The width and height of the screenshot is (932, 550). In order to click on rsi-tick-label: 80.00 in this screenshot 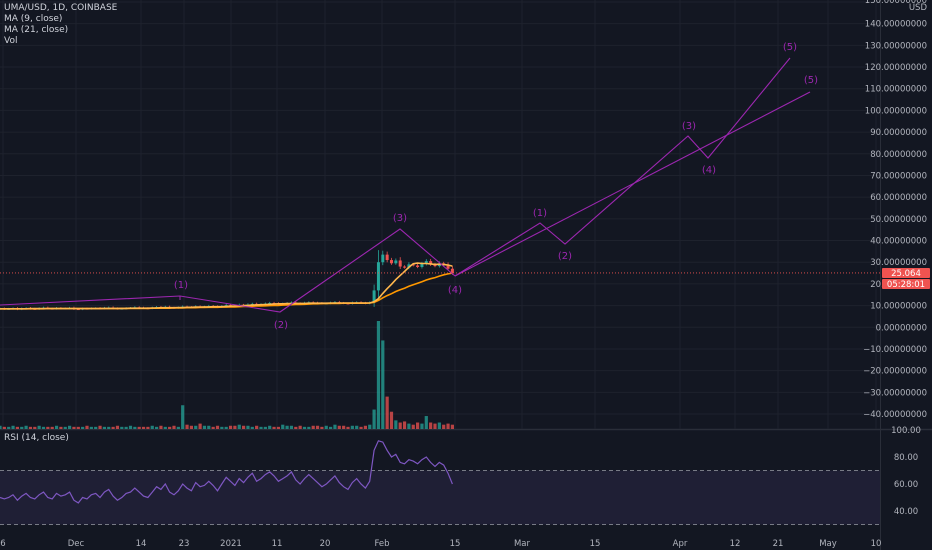, I will do `click(906, 458)`.